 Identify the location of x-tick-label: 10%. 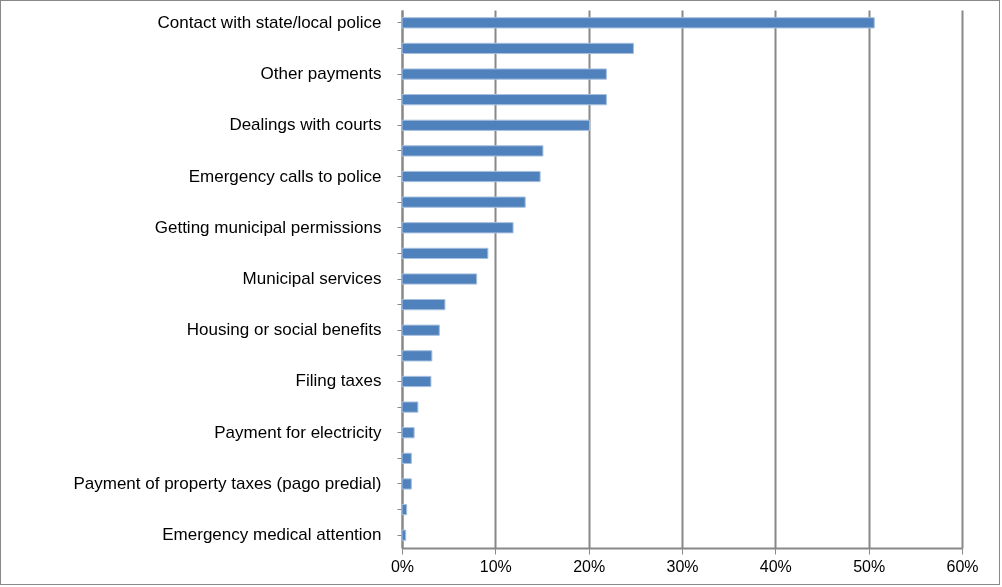
(495, 566).